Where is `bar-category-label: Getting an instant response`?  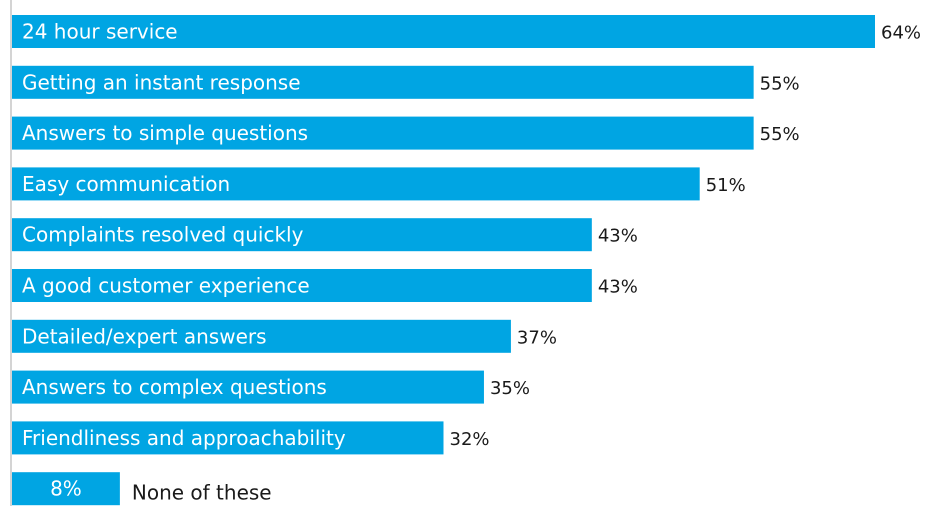 bar-category-label: Getting an instant response is located at coordinates (161, 82).